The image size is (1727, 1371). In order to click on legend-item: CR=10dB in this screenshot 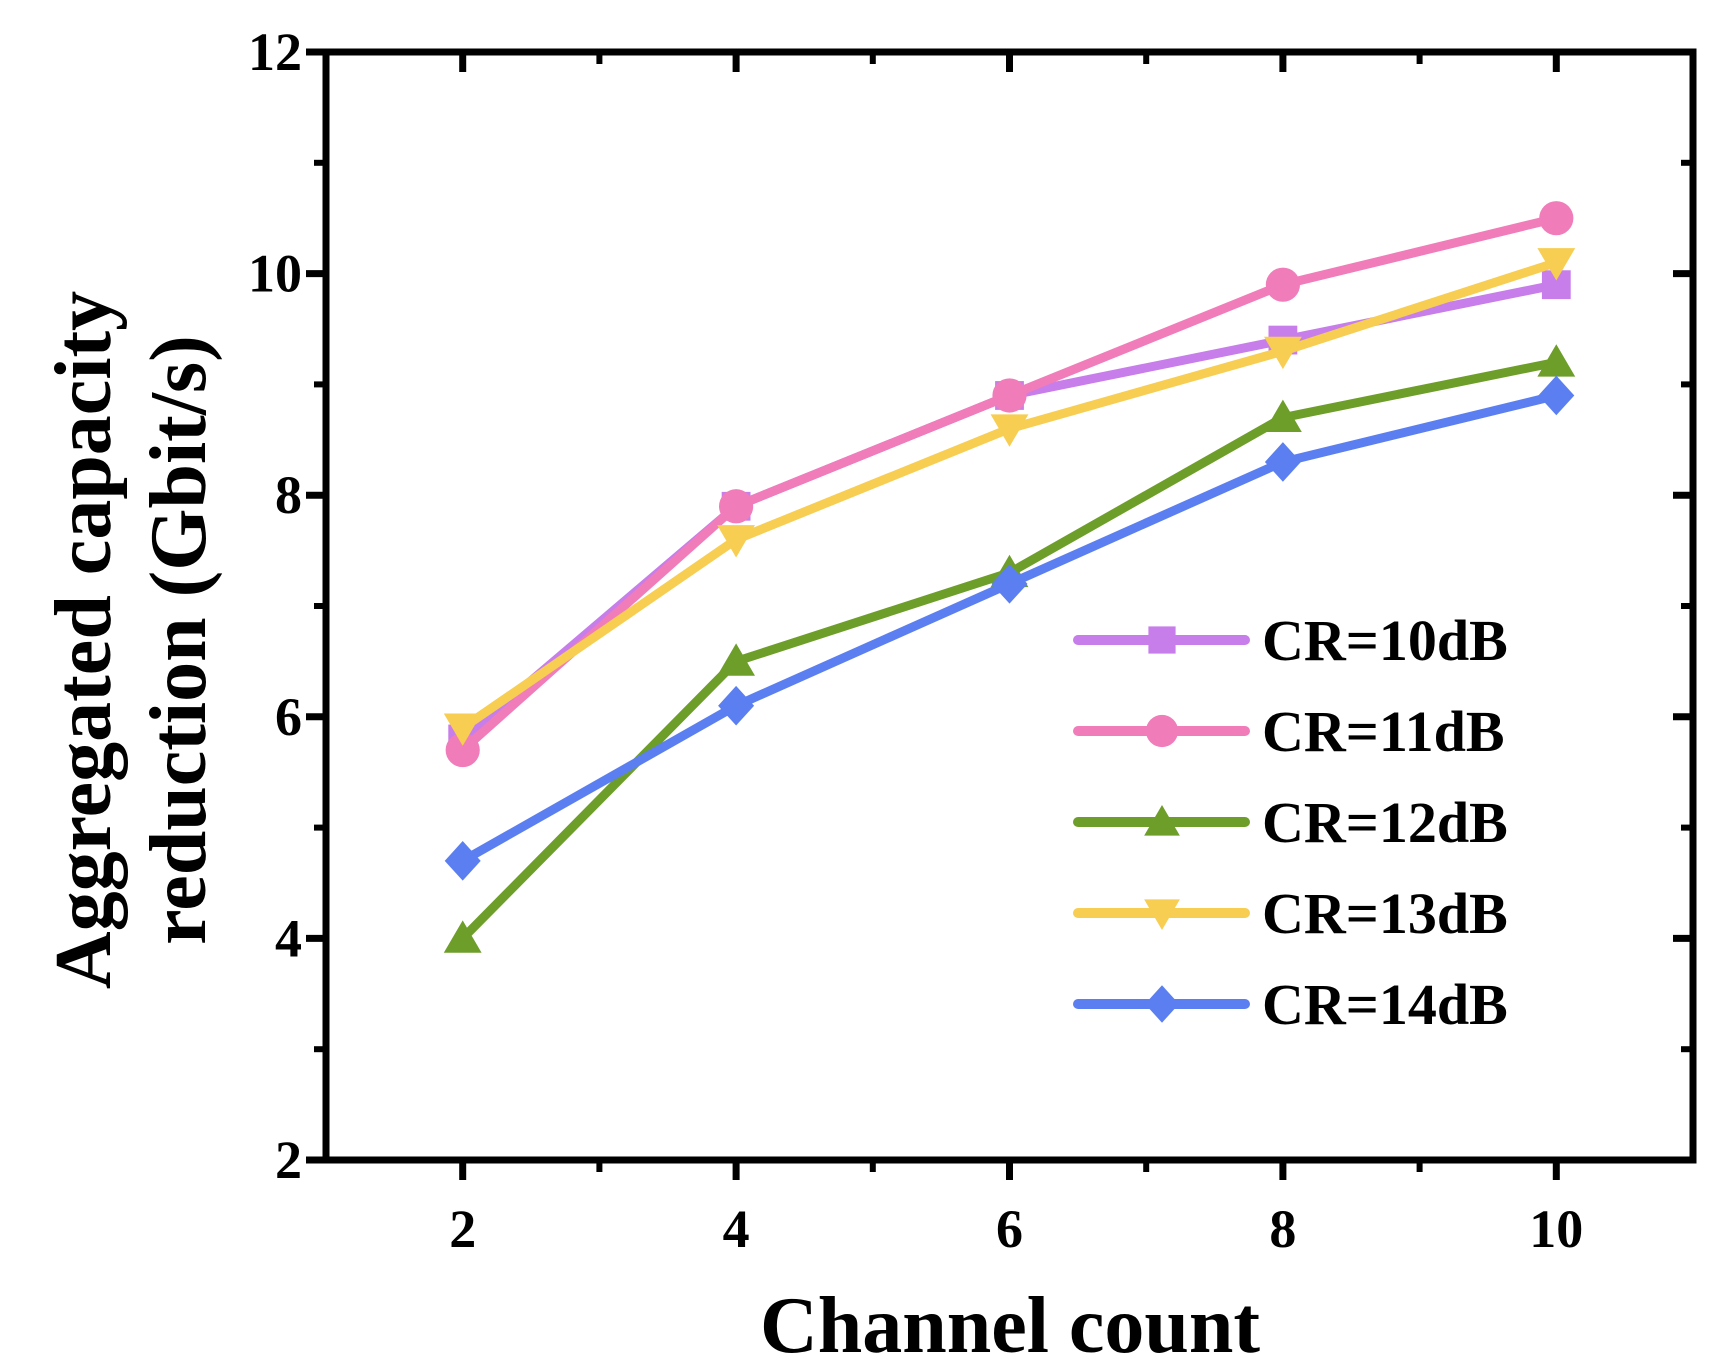, I will do `click(1290, 640)`.